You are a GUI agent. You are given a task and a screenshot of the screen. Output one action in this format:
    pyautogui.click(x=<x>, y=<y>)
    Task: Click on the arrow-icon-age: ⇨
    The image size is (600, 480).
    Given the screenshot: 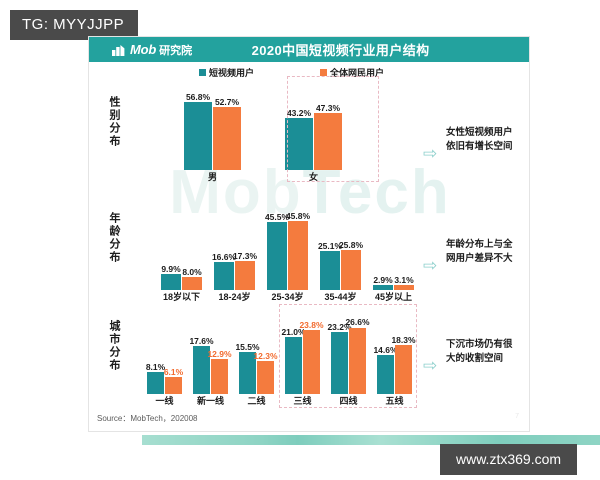 What is the action you would take?
    pyautogui.click(x=430, y=266)
    